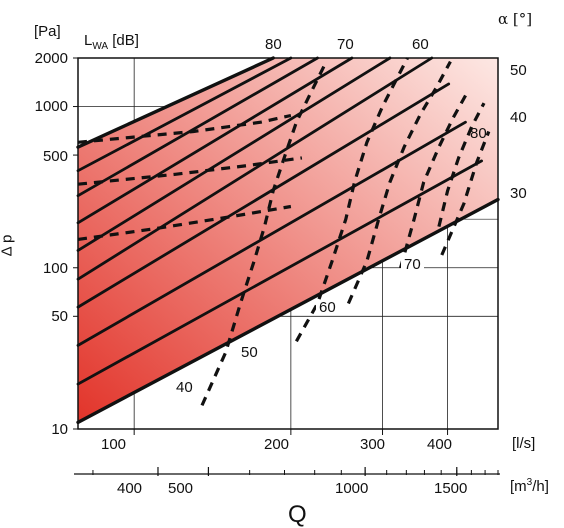 This screenshot has width=564, height=528. What do you see at coordinates (273, 44) in the screenshot?
I see `lwa-top-label: 80` at bounding box center [273, 44].